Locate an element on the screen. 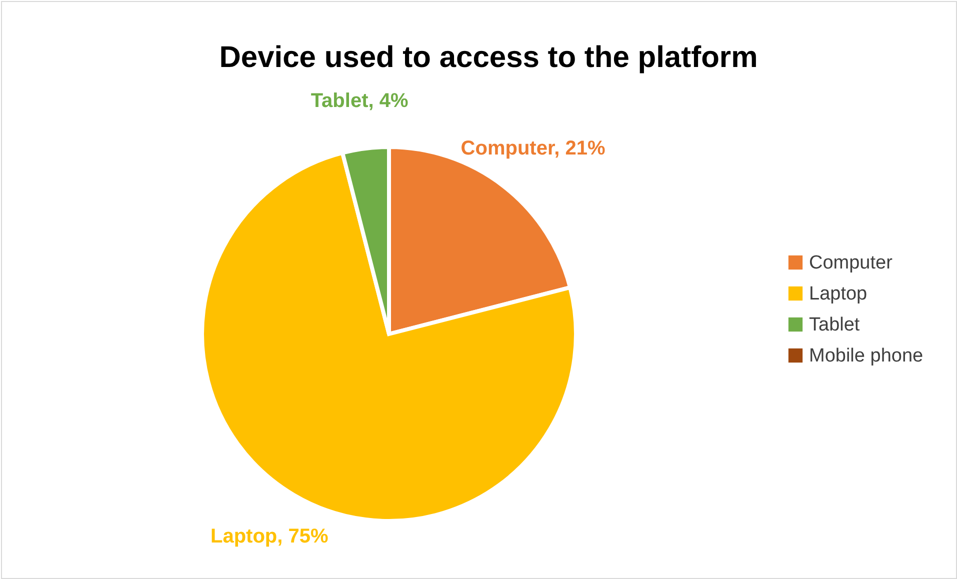 This screenshot has height=579, width=957. data-label: Laptop, 75% is located at coordinates (269, 536).